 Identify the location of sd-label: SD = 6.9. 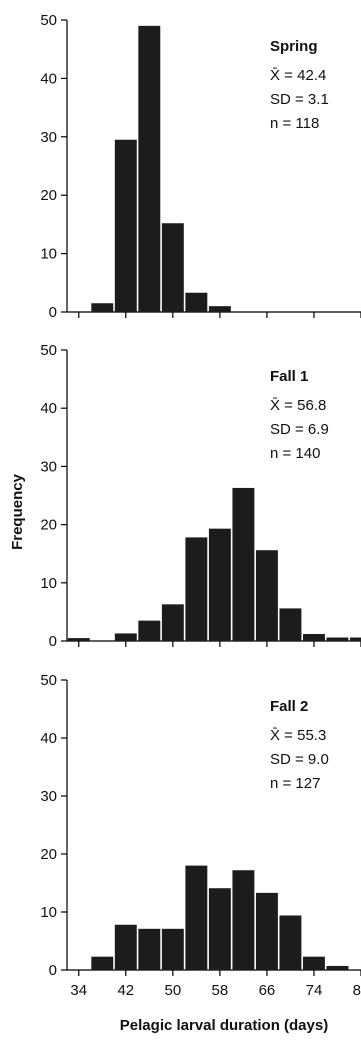
(299, 429).